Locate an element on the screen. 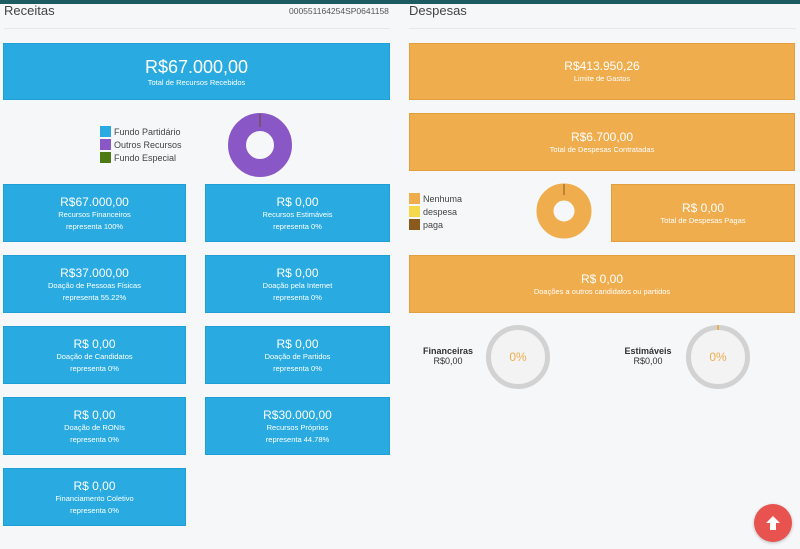 The width and height of the screenshot is (800, 549). legend-label: despesa is located at coordinates (440, 211).